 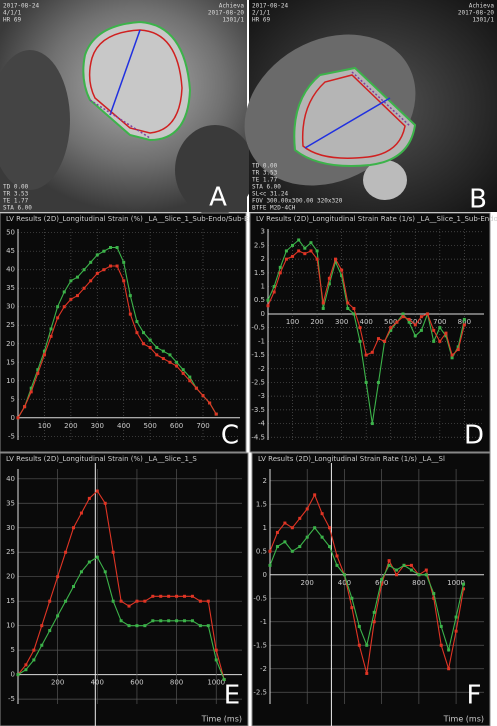 What do you see at coordinates (13, 418) in the screenshot?
I see `y-tick-label: 0` at bounding box center [13, 418].